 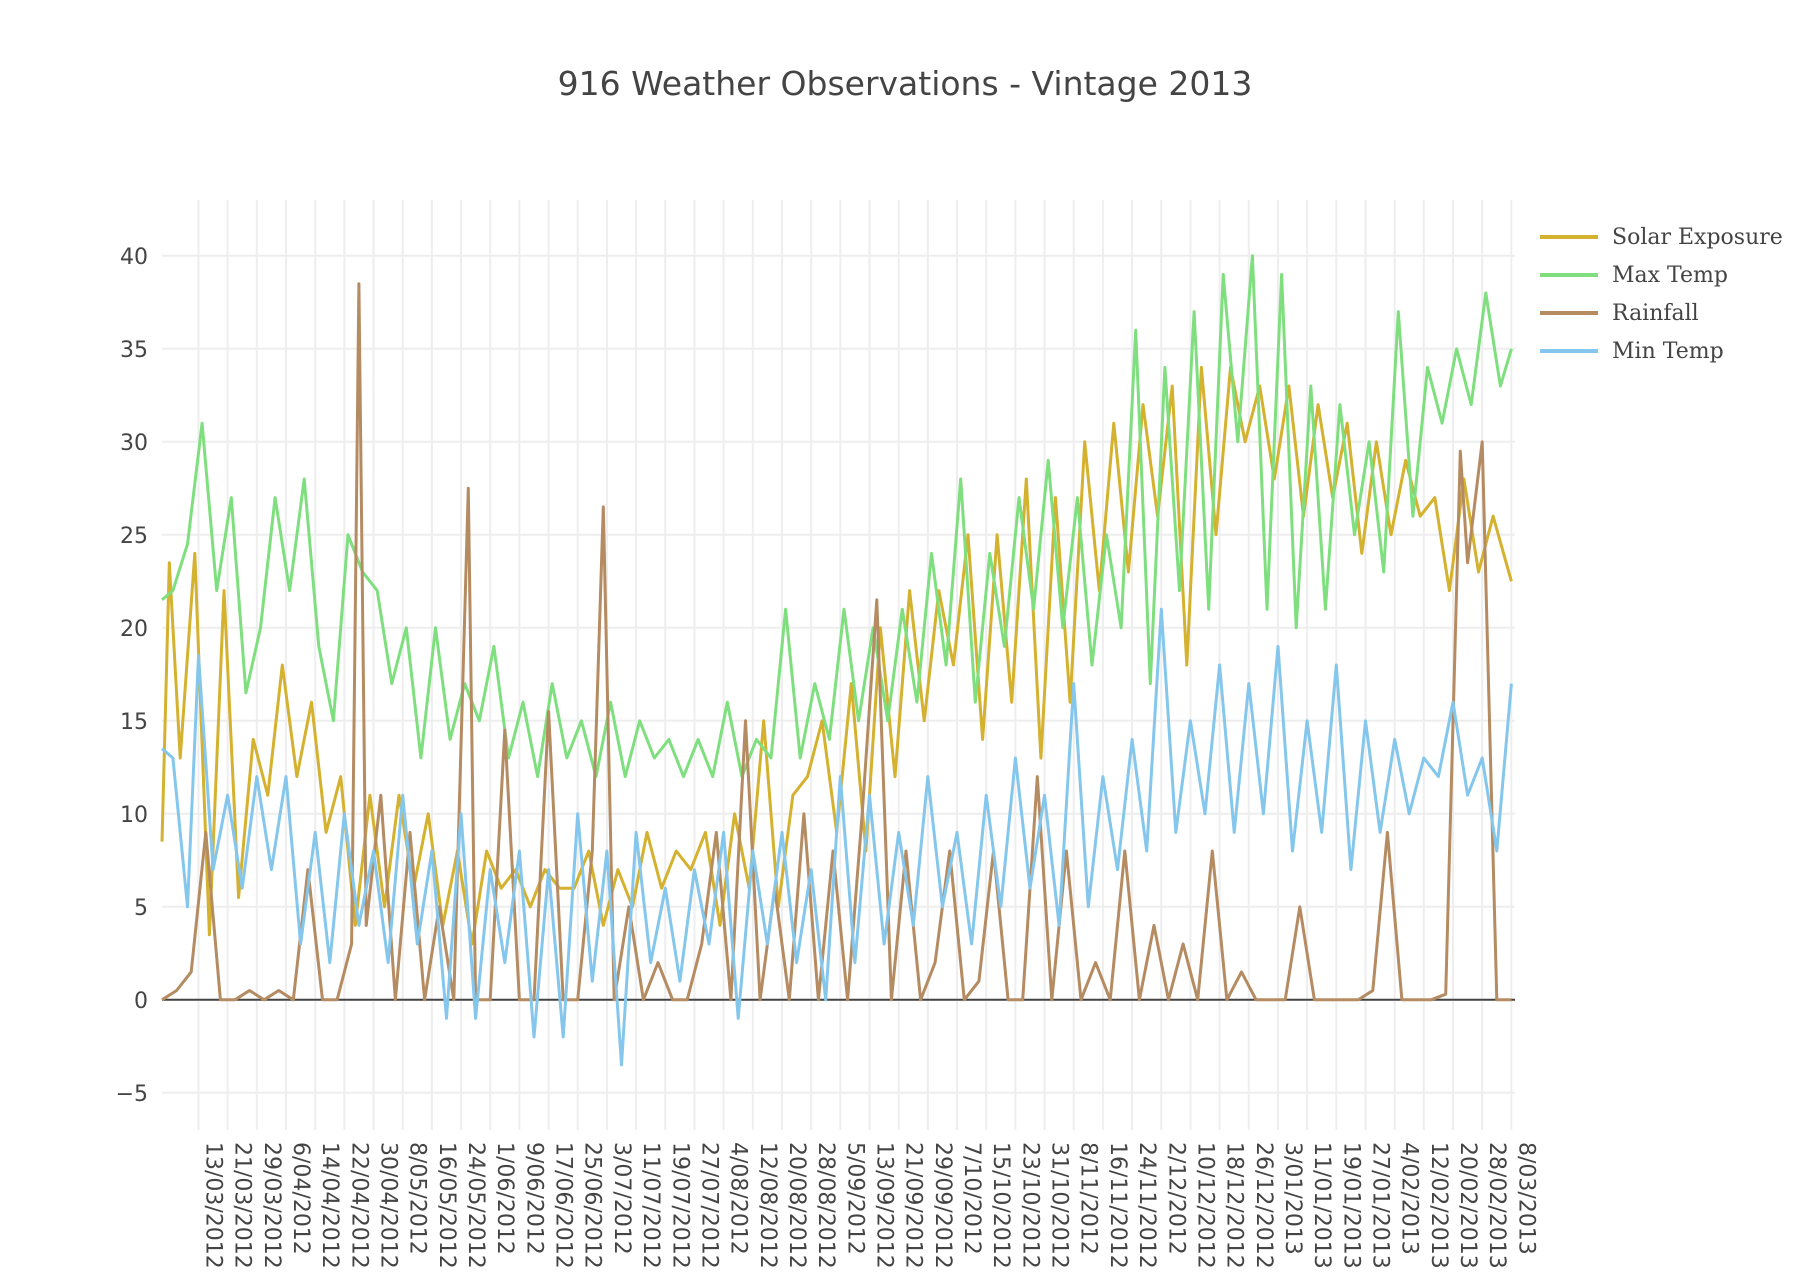 What do you see at coordinates (132, 676) in the screenshot?
I see `y-axis-ticks: −5 0 5 10 15 20 25 30 35 40` at bounding box center [132, 676].